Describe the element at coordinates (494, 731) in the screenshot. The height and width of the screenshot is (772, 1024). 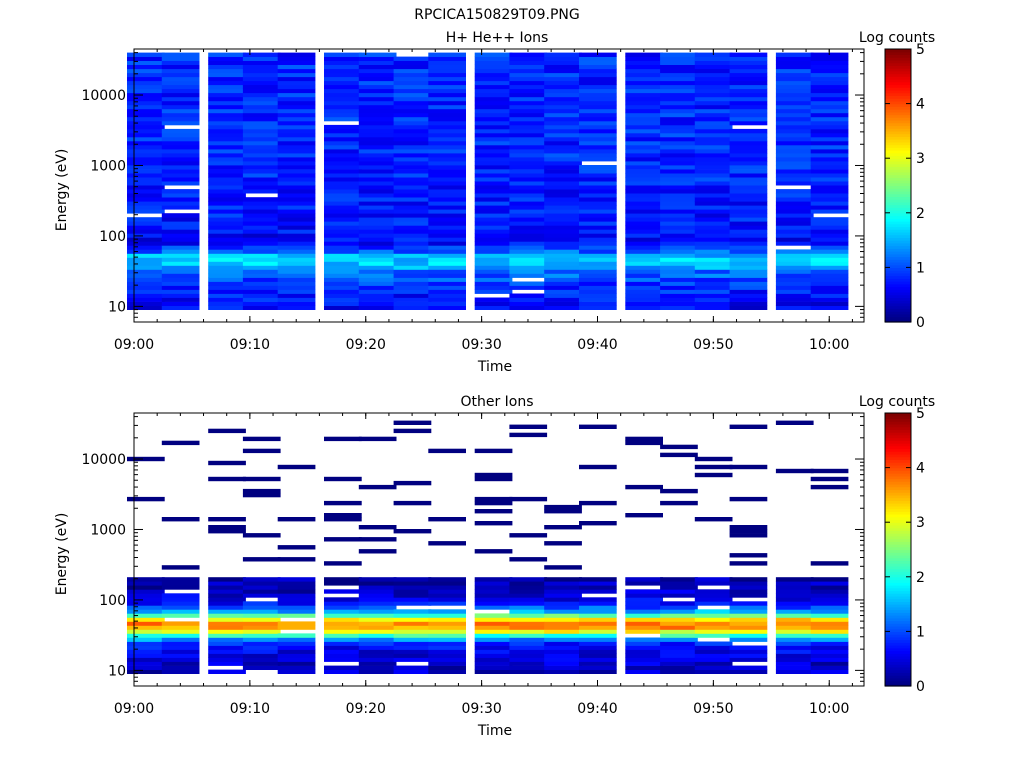
I see `panel-2-xlabel: Time` at that location.